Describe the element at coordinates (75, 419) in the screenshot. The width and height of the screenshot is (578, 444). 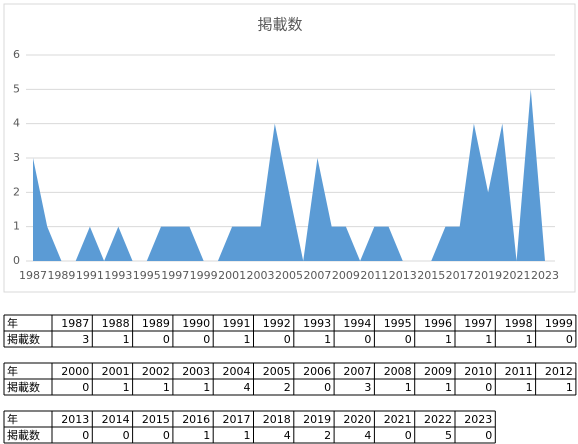
I see `table-year: 2013` at that location.